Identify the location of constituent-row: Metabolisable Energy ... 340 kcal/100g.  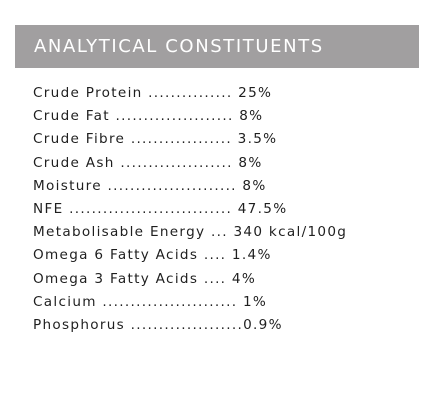
(190, 232).